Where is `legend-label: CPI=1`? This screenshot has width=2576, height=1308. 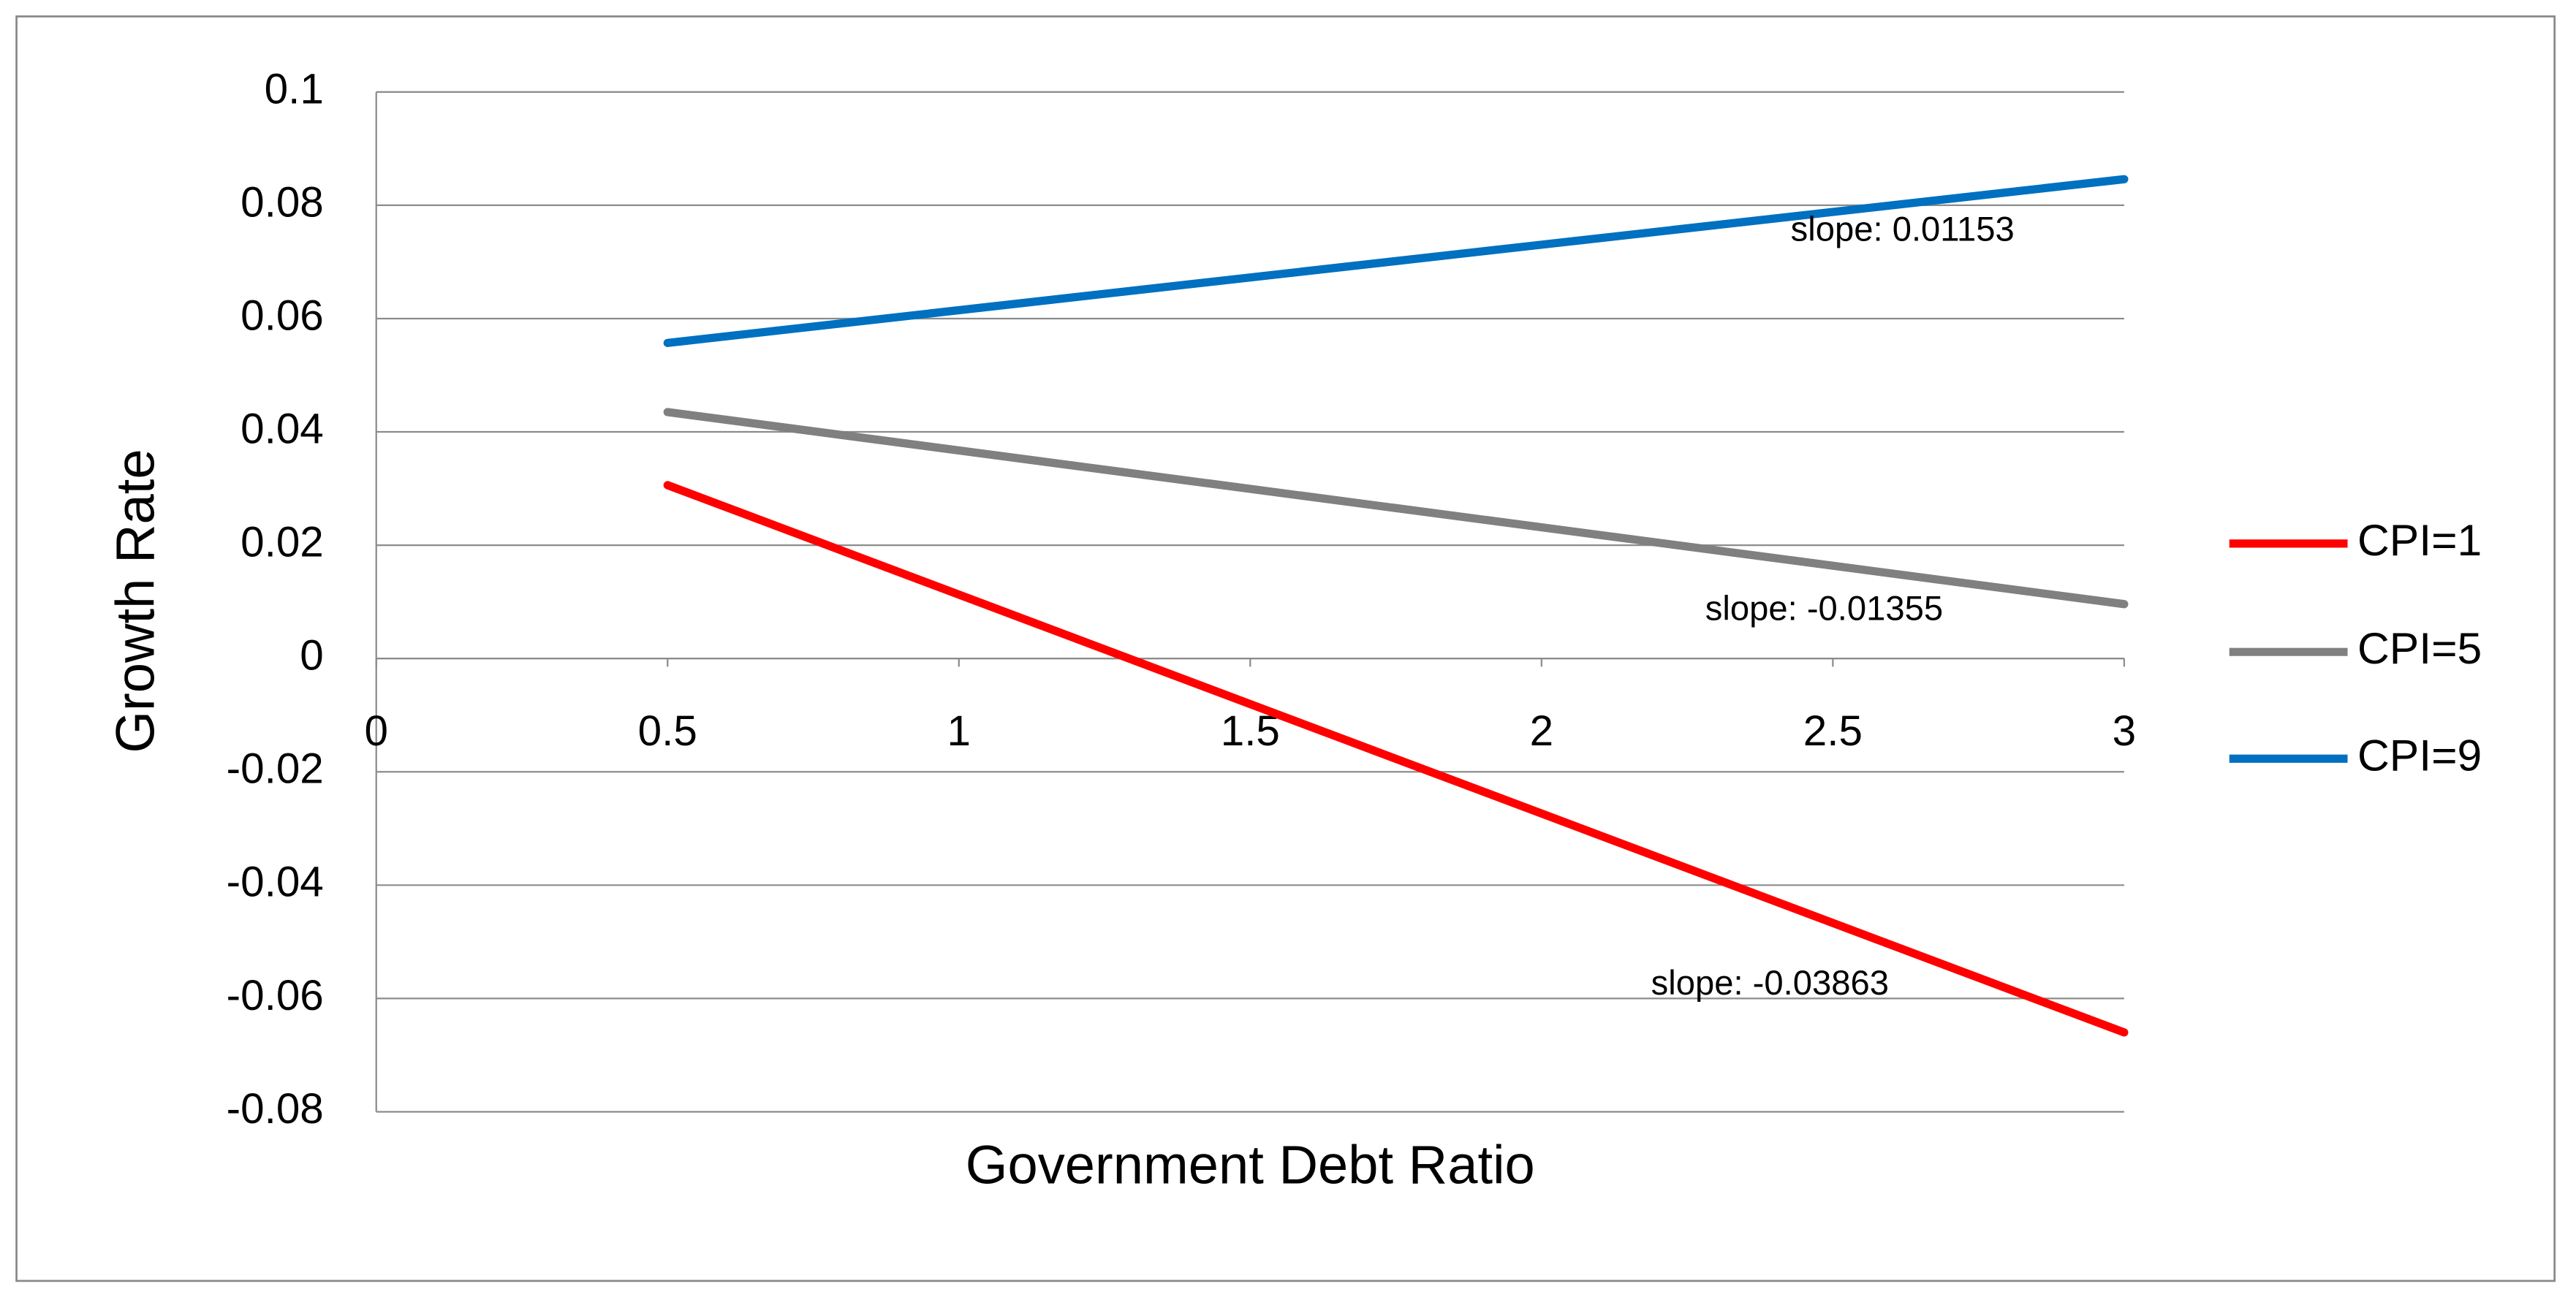 legend-label: CPI=1 is located at coordinates (2419, 540).